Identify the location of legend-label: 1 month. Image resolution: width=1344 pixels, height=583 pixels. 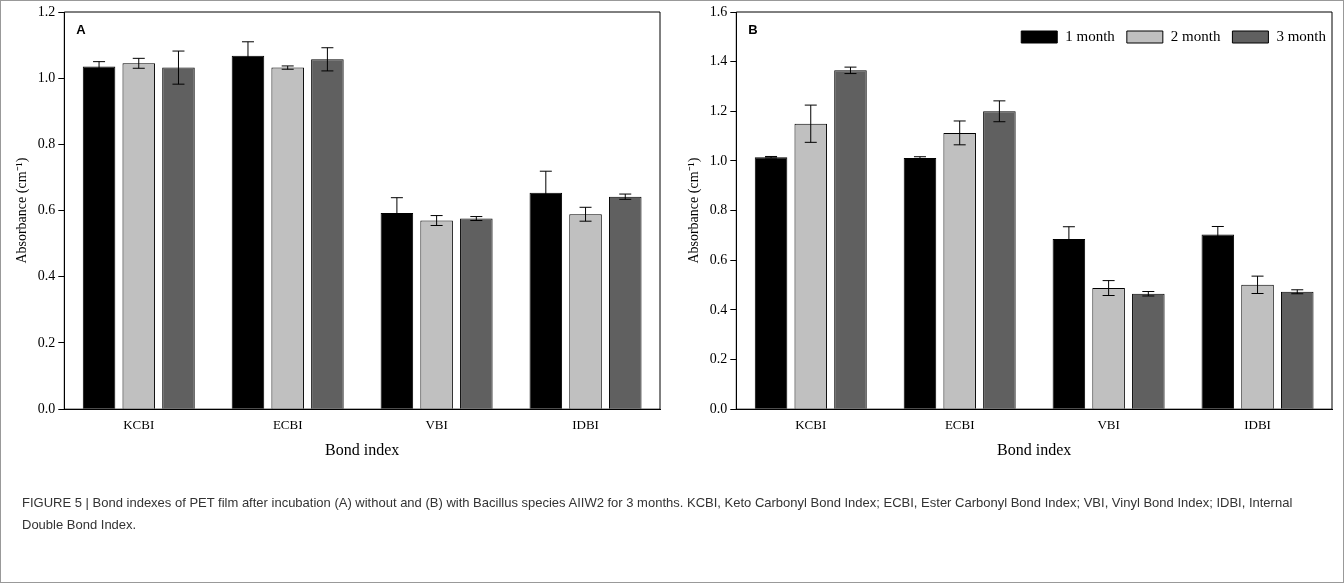
(1090, 35).